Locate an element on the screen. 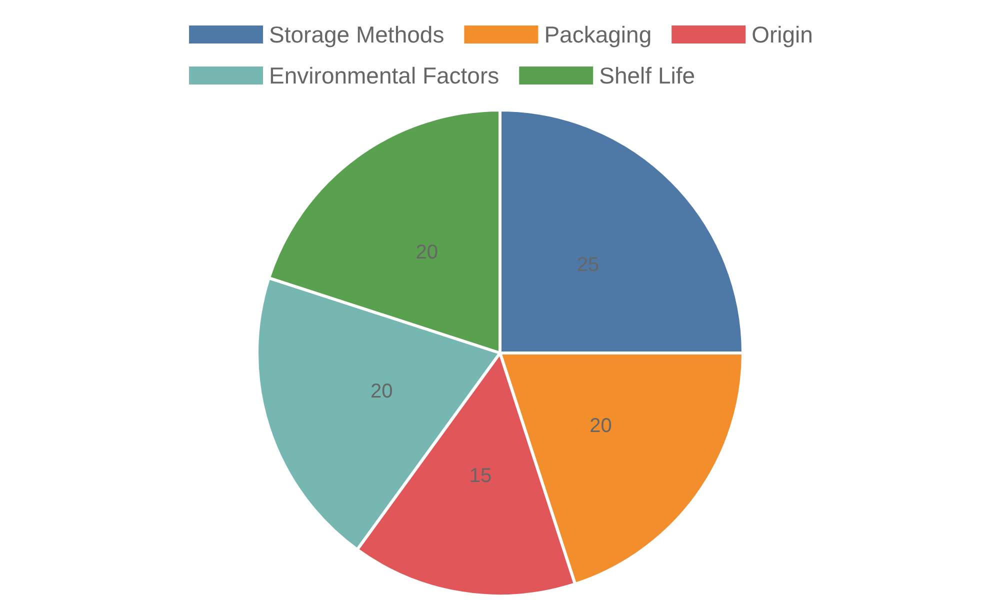 This screenshot has width=1000, height=600. legend-label: Storage Methods is located at coordinates (356, 35).